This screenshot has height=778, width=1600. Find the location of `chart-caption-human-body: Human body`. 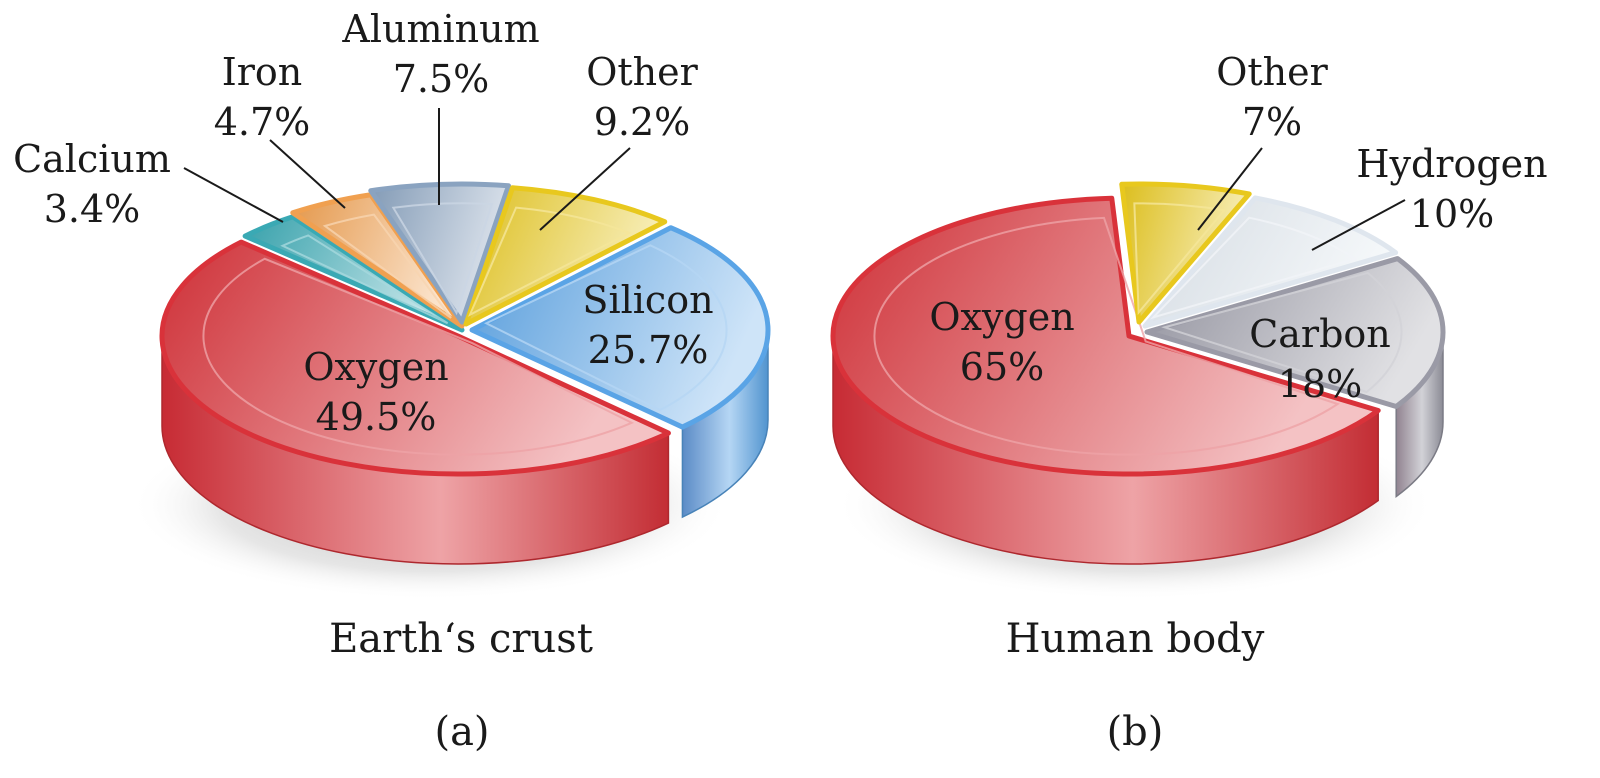

chart-caption-human-body: Human body is located at coordinates (1135, 639).